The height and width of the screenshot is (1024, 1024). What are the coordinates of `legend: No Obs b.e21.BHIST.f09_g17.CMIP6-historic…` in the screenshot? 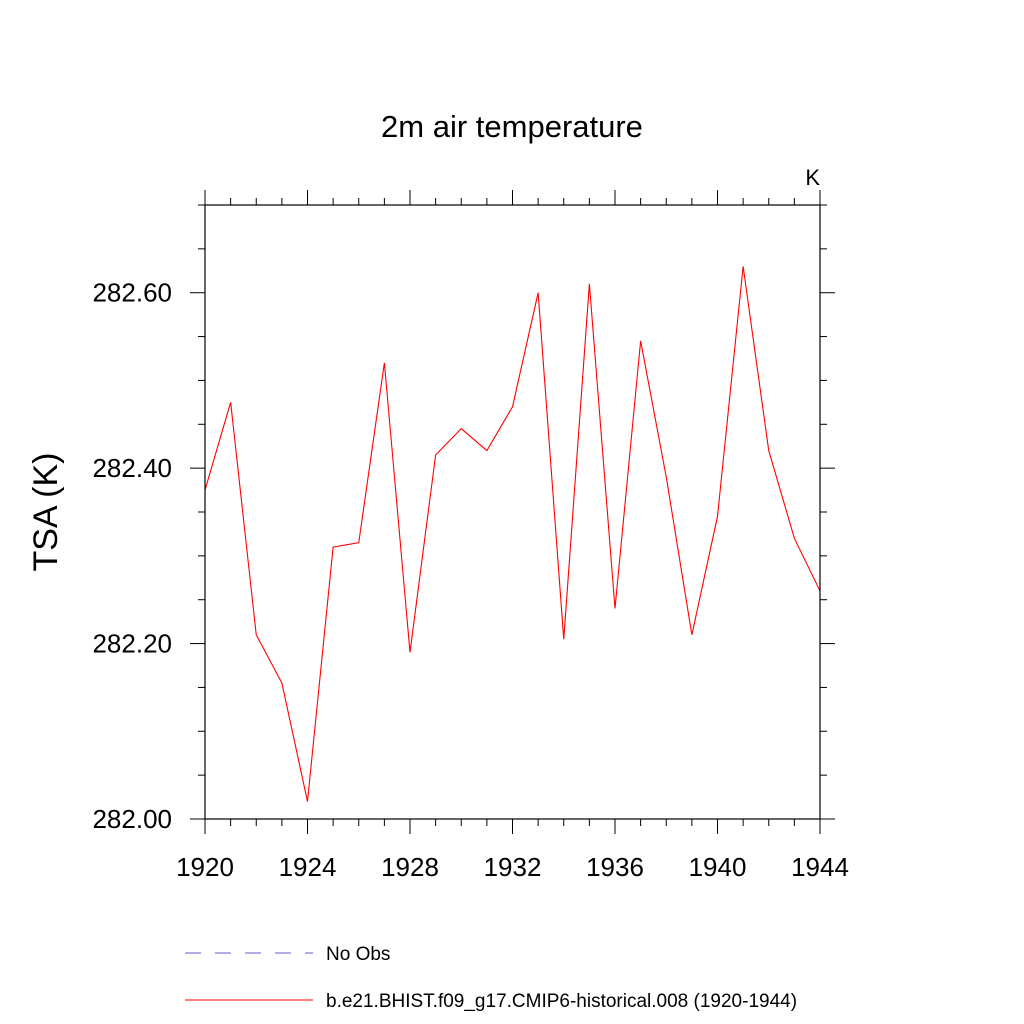 It's located at (491, 978).